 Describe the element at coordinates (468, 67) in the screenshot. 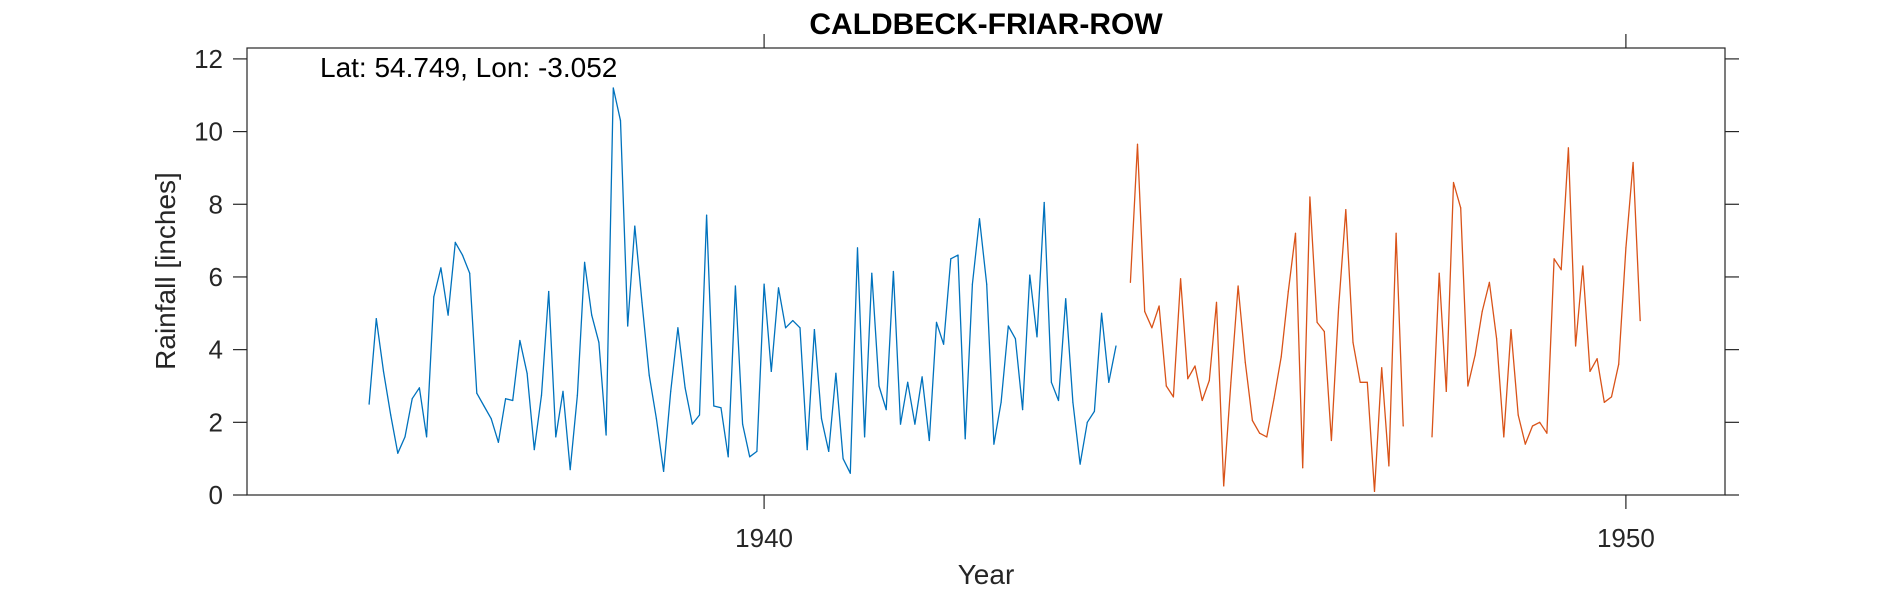

I see `location-annotation: Lat: 54.749, Lon: -3.052` at that location.